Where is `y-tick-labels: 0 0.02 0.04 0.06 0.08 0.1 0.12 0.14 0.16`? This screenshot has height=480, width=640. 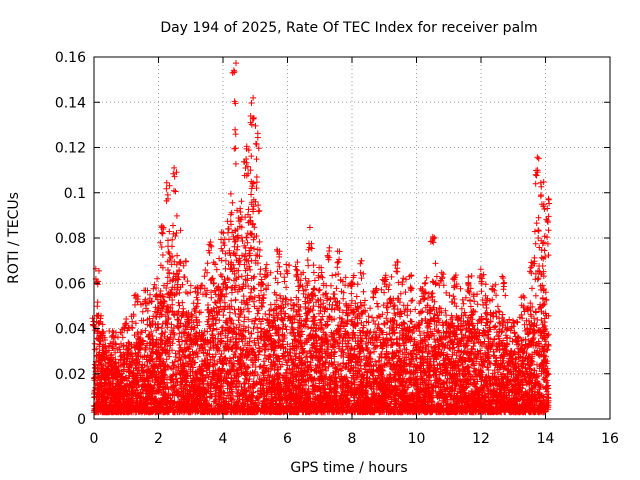 y-tick-labels: 0 0.02 0.04 0.06 0.08 0.1 0.12 0.14 0.16 is located at coordinates (70, 239).